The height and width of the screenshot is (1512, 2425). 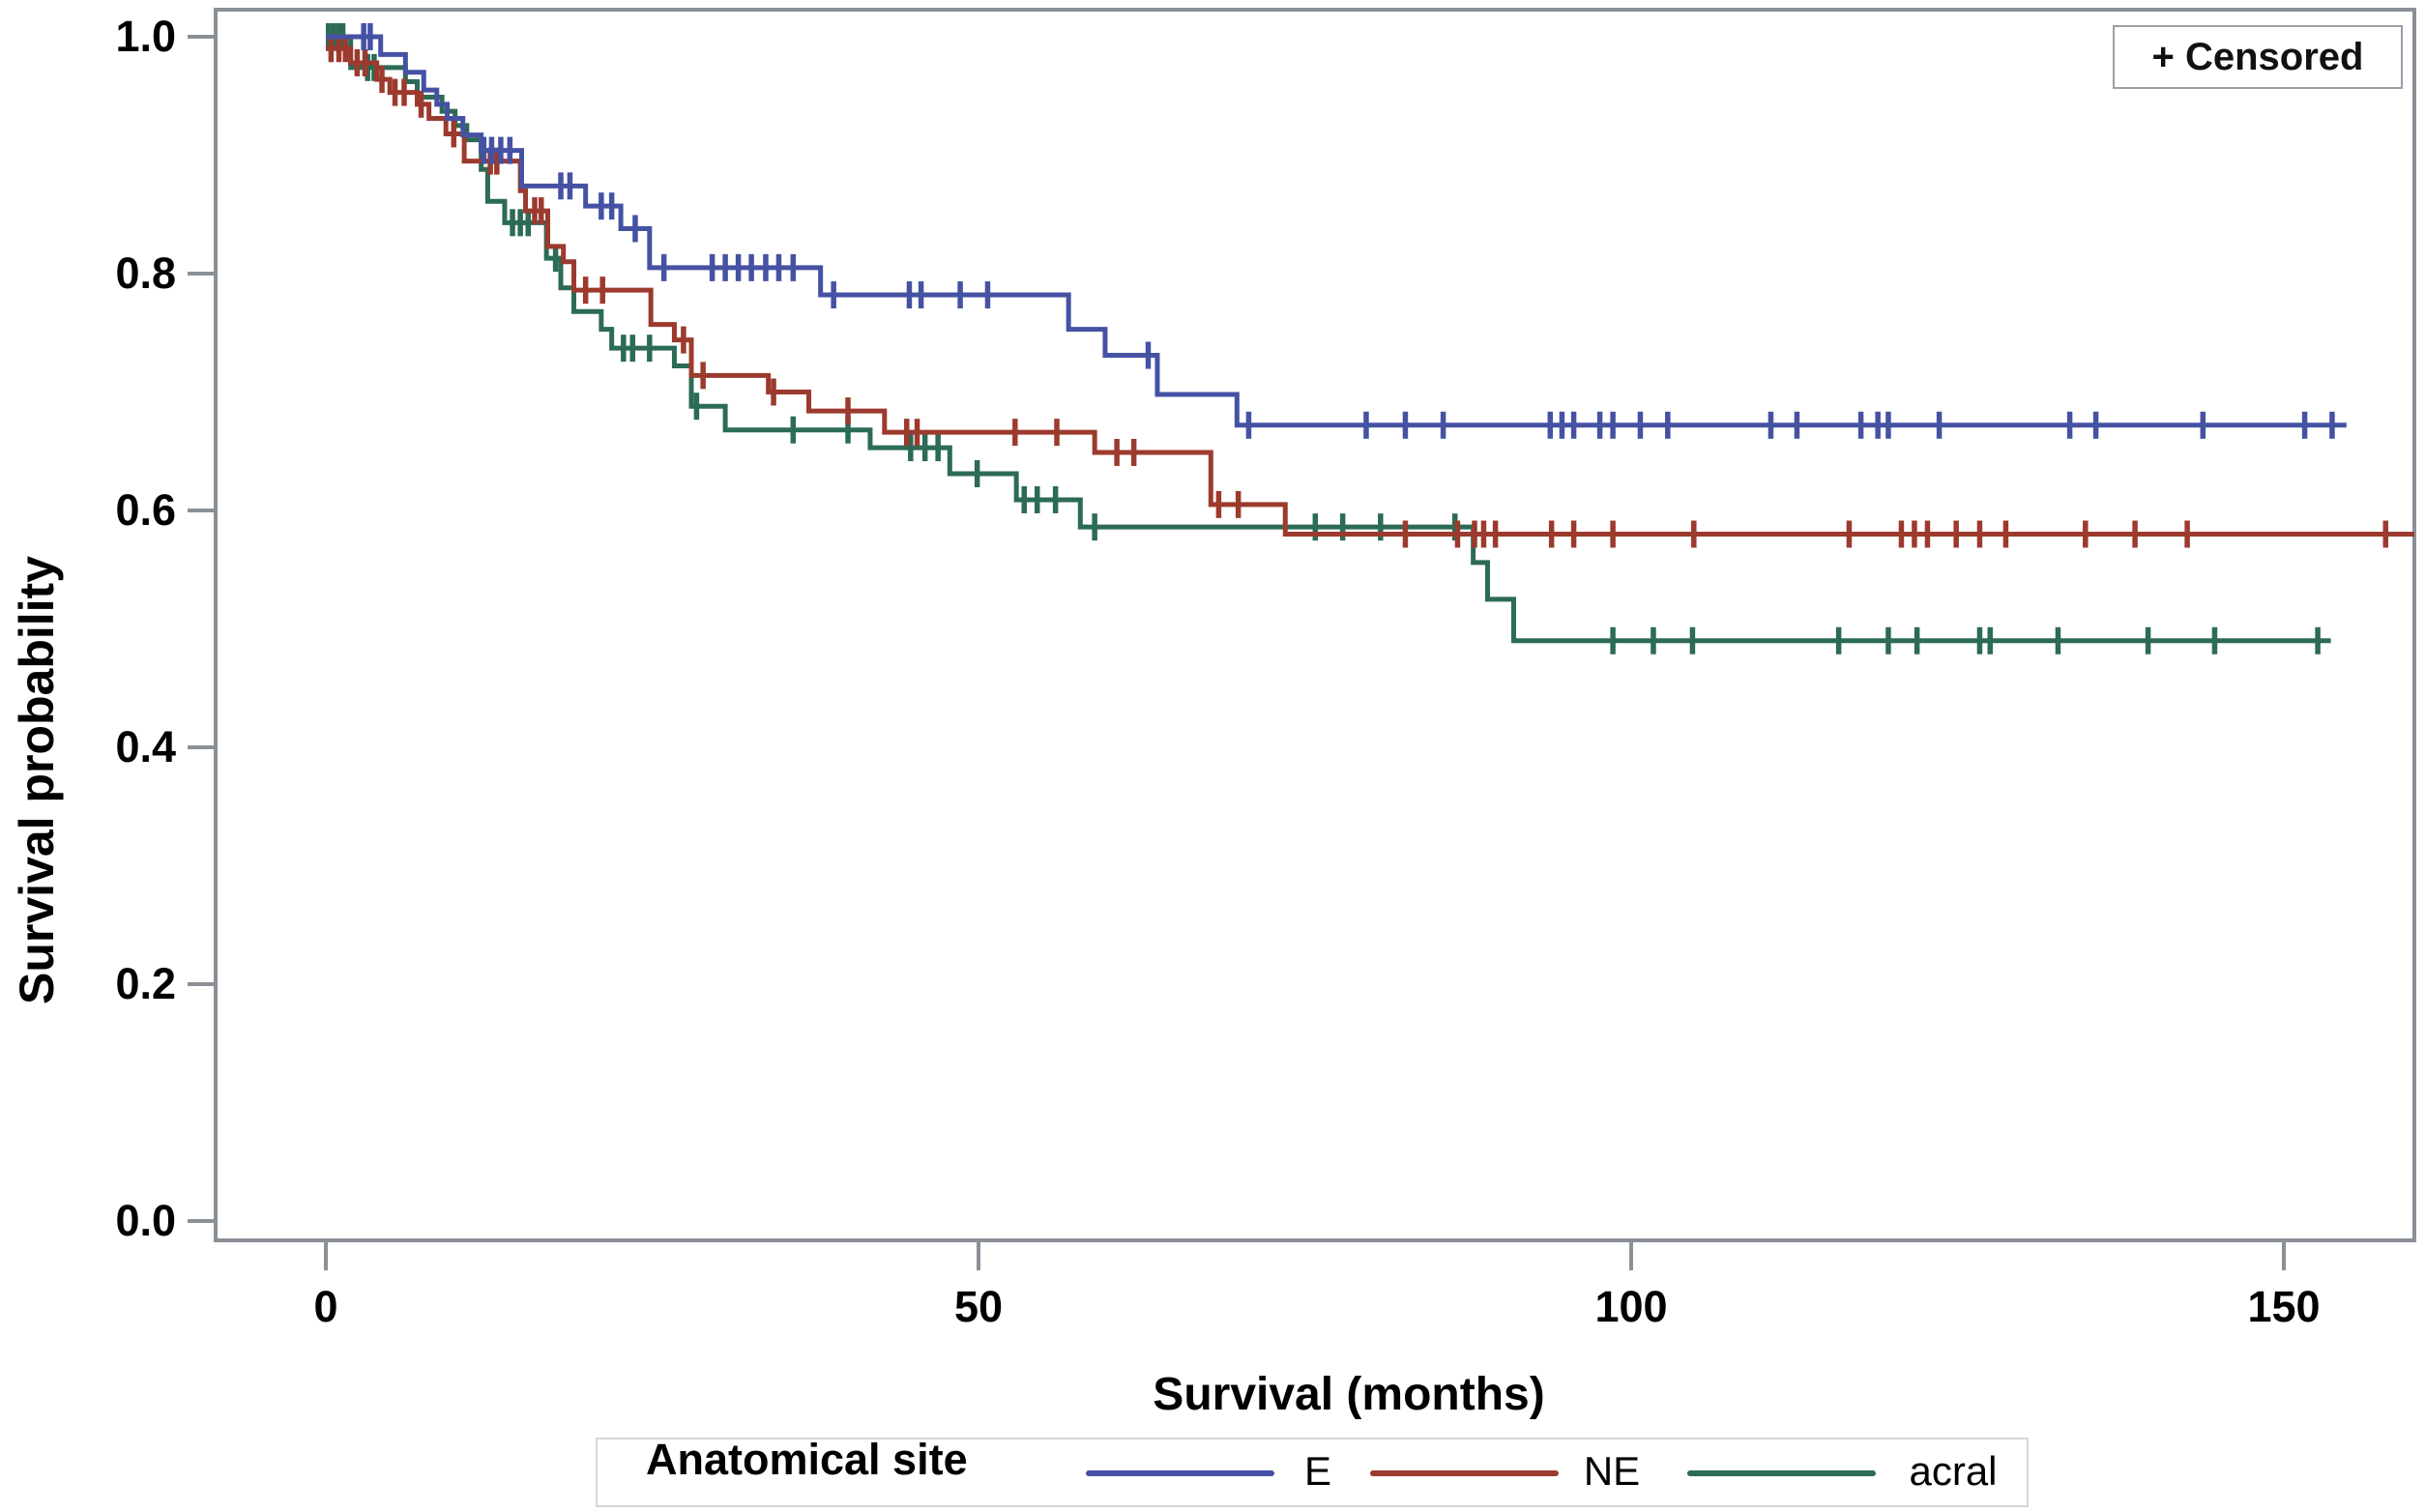 What do you see at coordinates (145, 273) in the screenshot?
I see `y-tick-label-0.8: 0.8` at bounding box center [145, 273].